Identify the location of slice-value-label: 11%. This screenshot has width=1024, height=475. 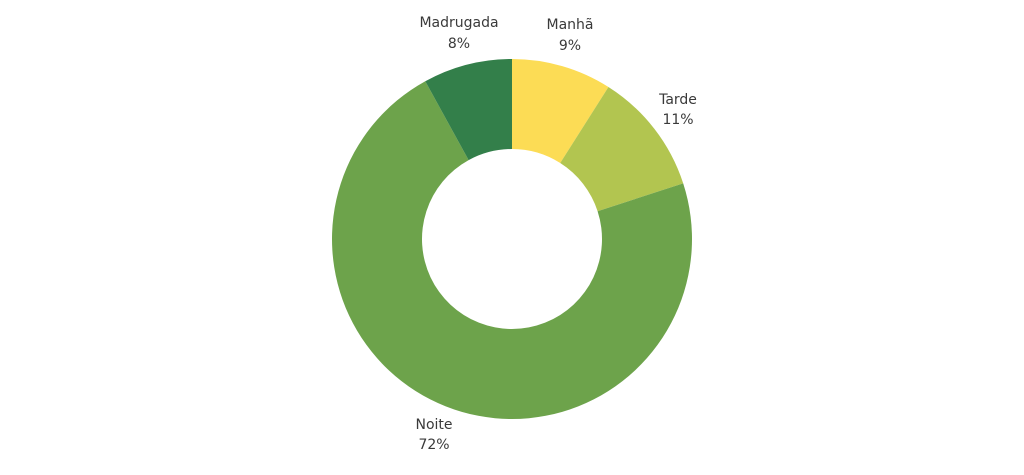
(677, 120).